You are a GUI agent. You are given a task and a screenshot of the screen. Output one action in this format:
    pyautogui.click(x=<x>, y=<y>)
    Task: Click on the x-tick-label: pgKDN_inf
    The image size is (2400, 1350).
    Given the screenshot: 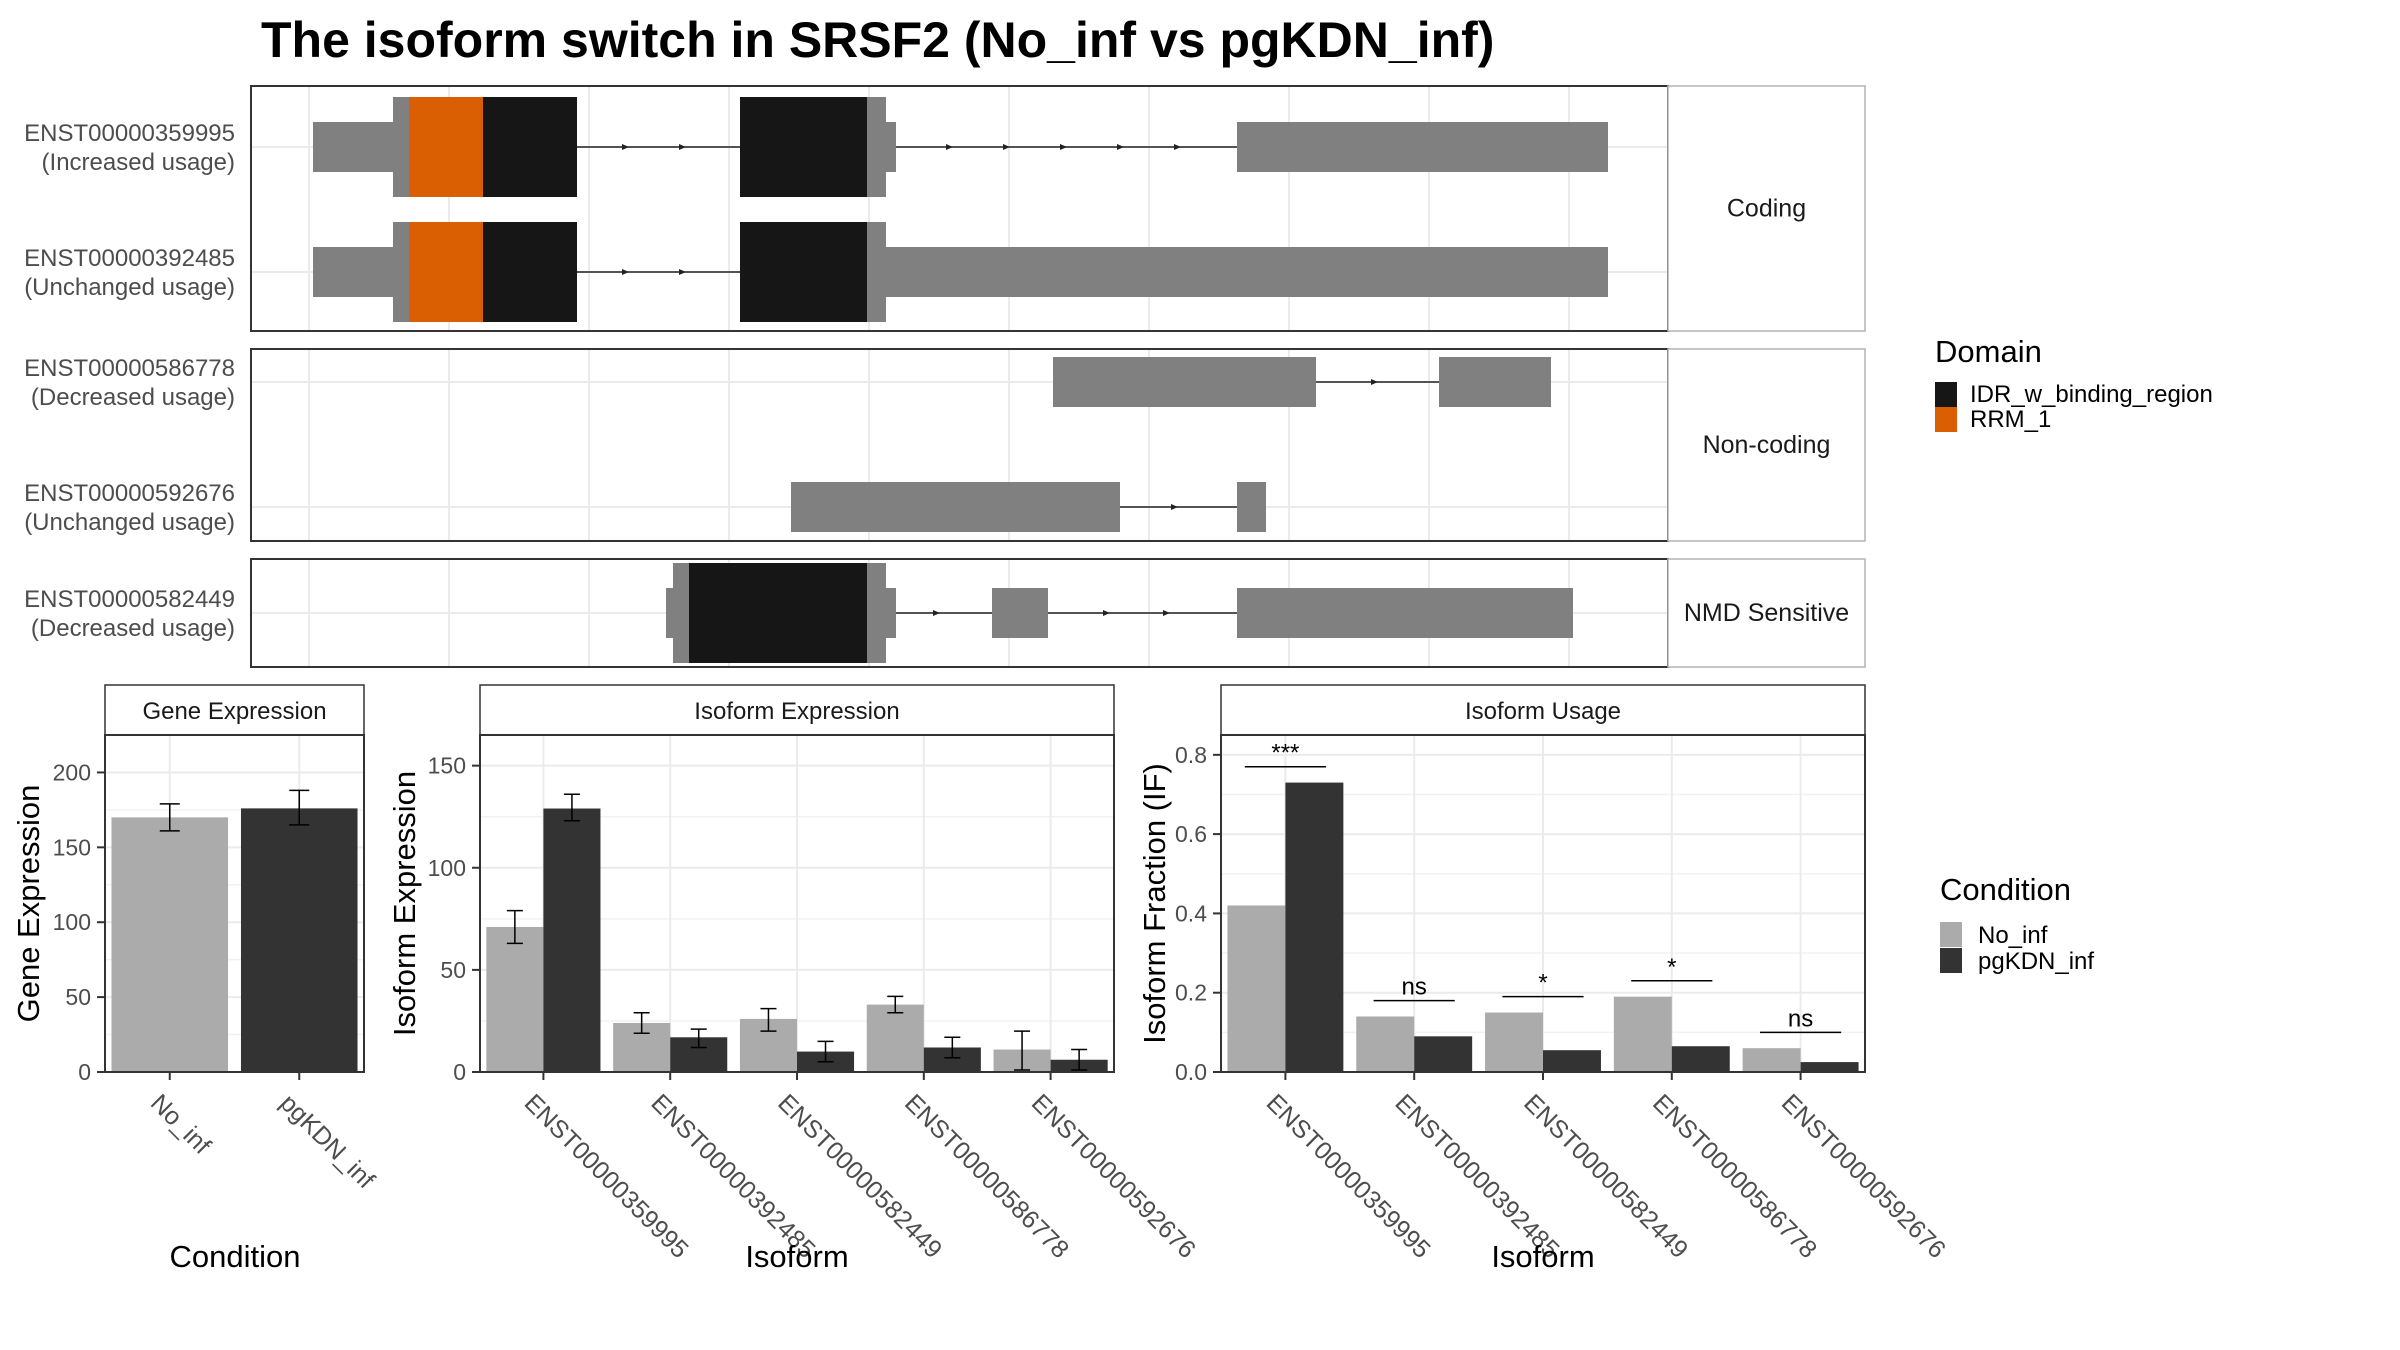 What is the action you would take?
    pyautogui.click(x=327, y=1141)
    